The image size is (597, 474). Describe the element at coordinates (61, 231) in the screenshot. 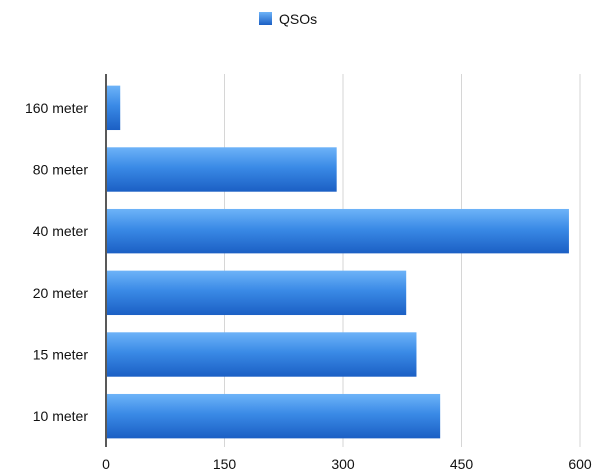

I see `y-tick-label: 40 meter` at that location.